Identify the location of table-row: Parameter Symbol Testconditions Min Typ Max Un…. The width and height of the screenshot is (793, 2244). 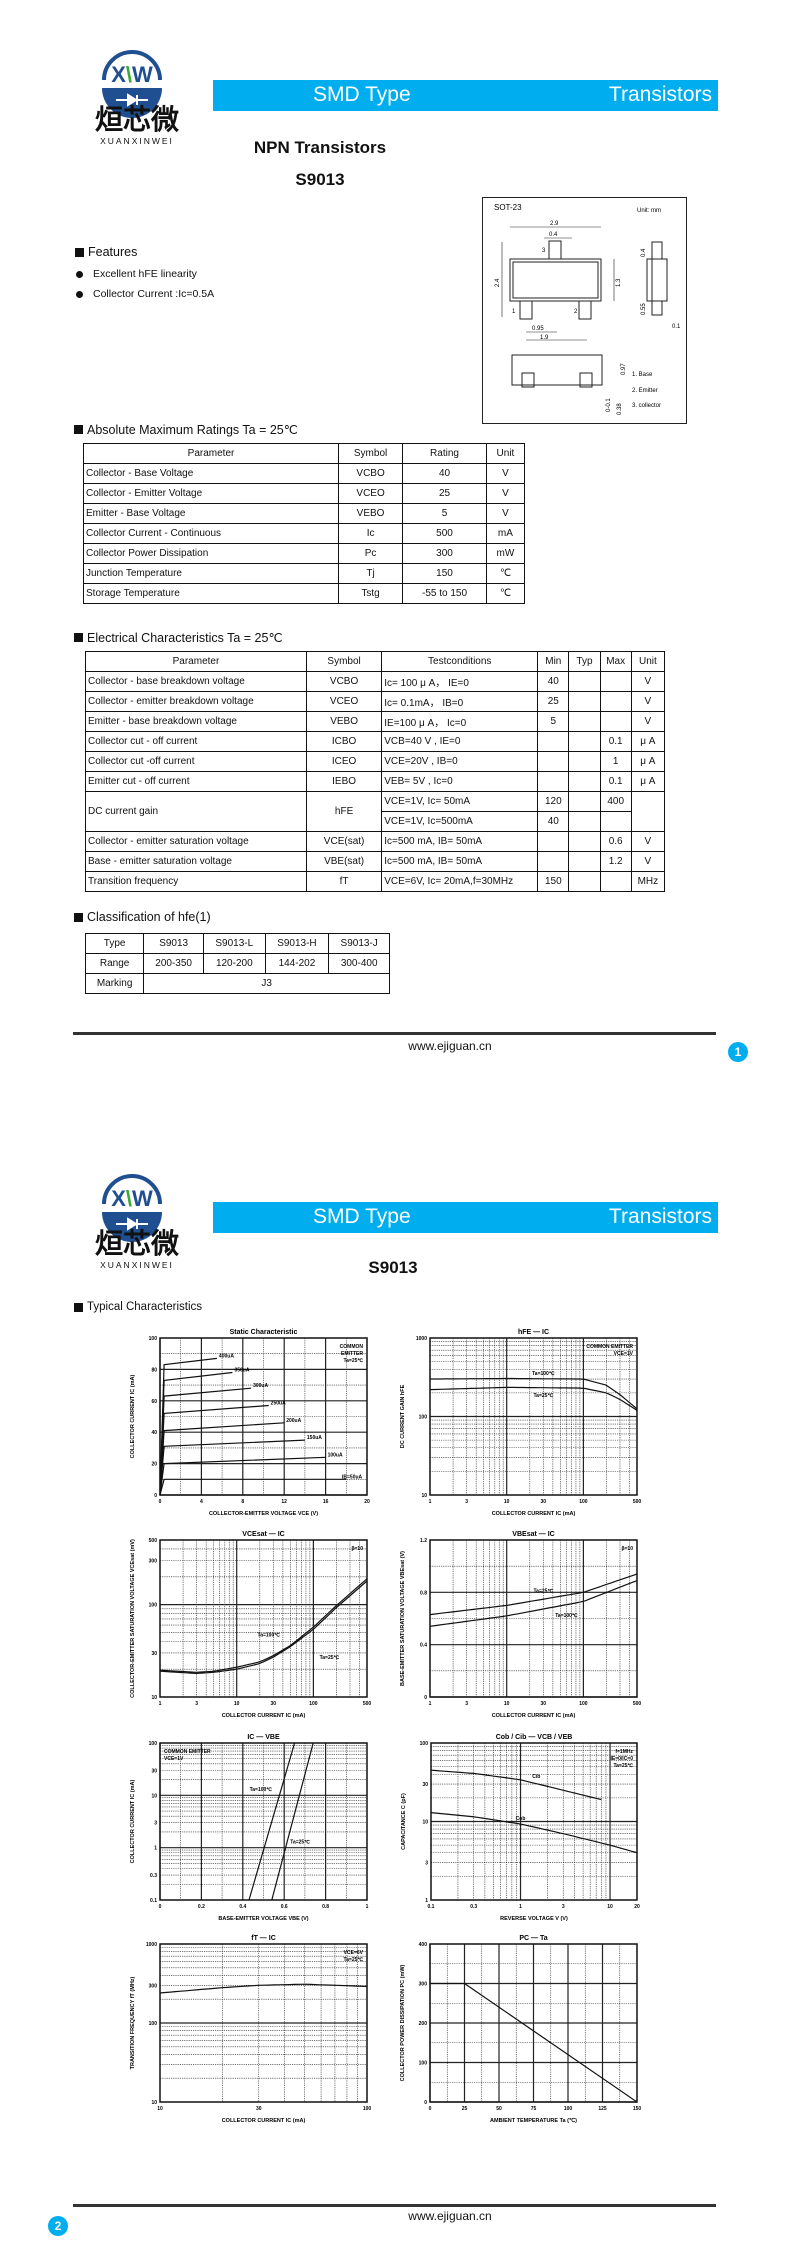
(375, 661).